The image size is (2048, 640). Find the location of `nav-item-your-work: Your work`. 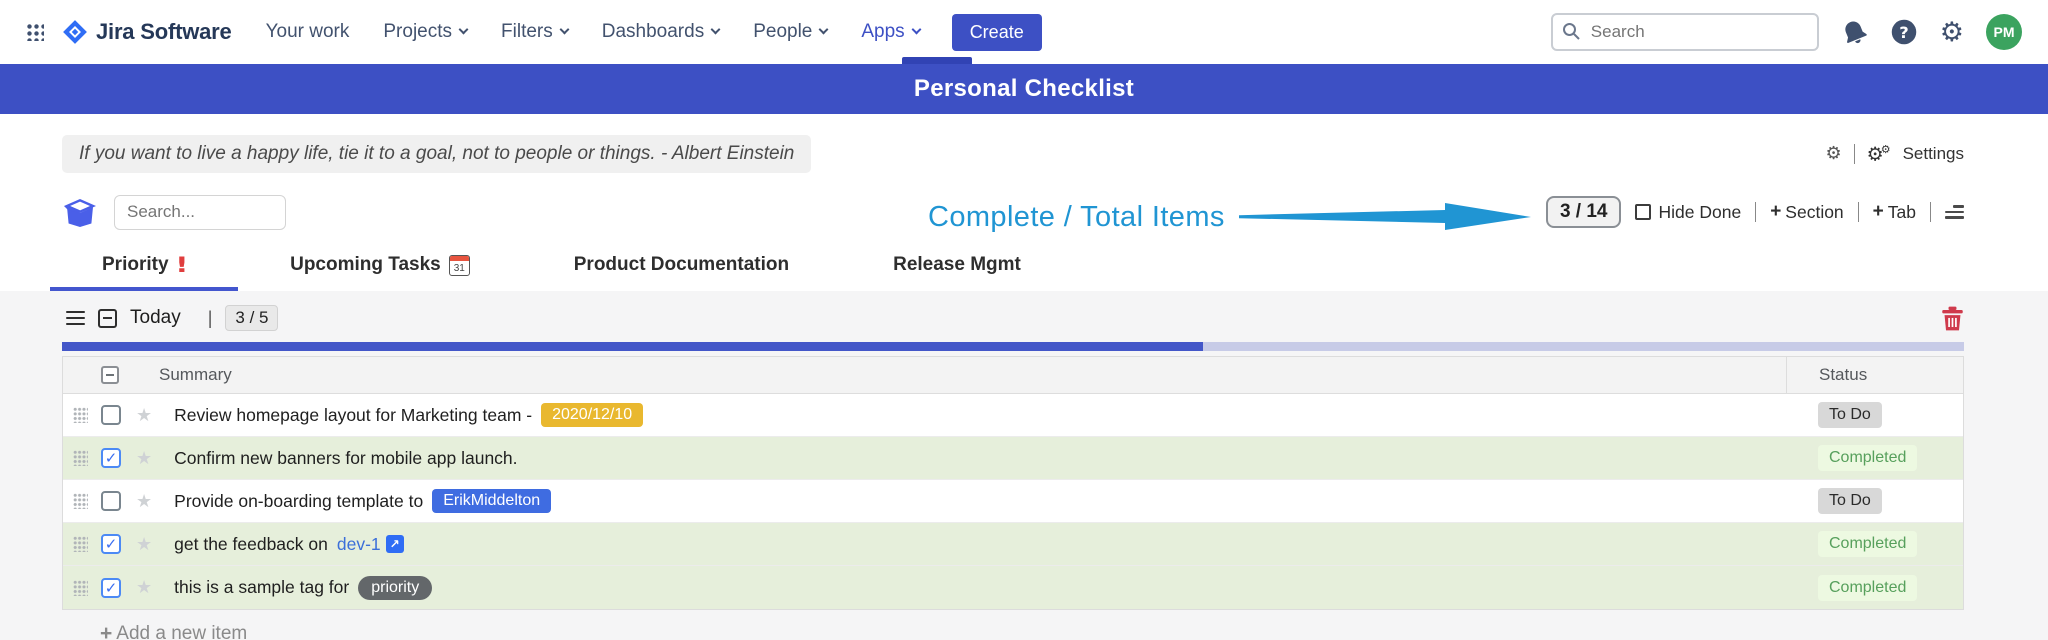

nav-item-your-work: Your work is located at coordinates (308, 32).